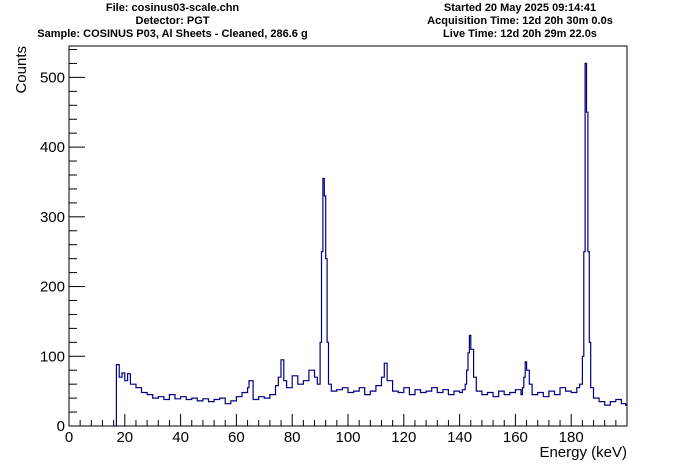 The image size is (696, 472). I want to click on x-tick-label: 160, so click(515, 437).